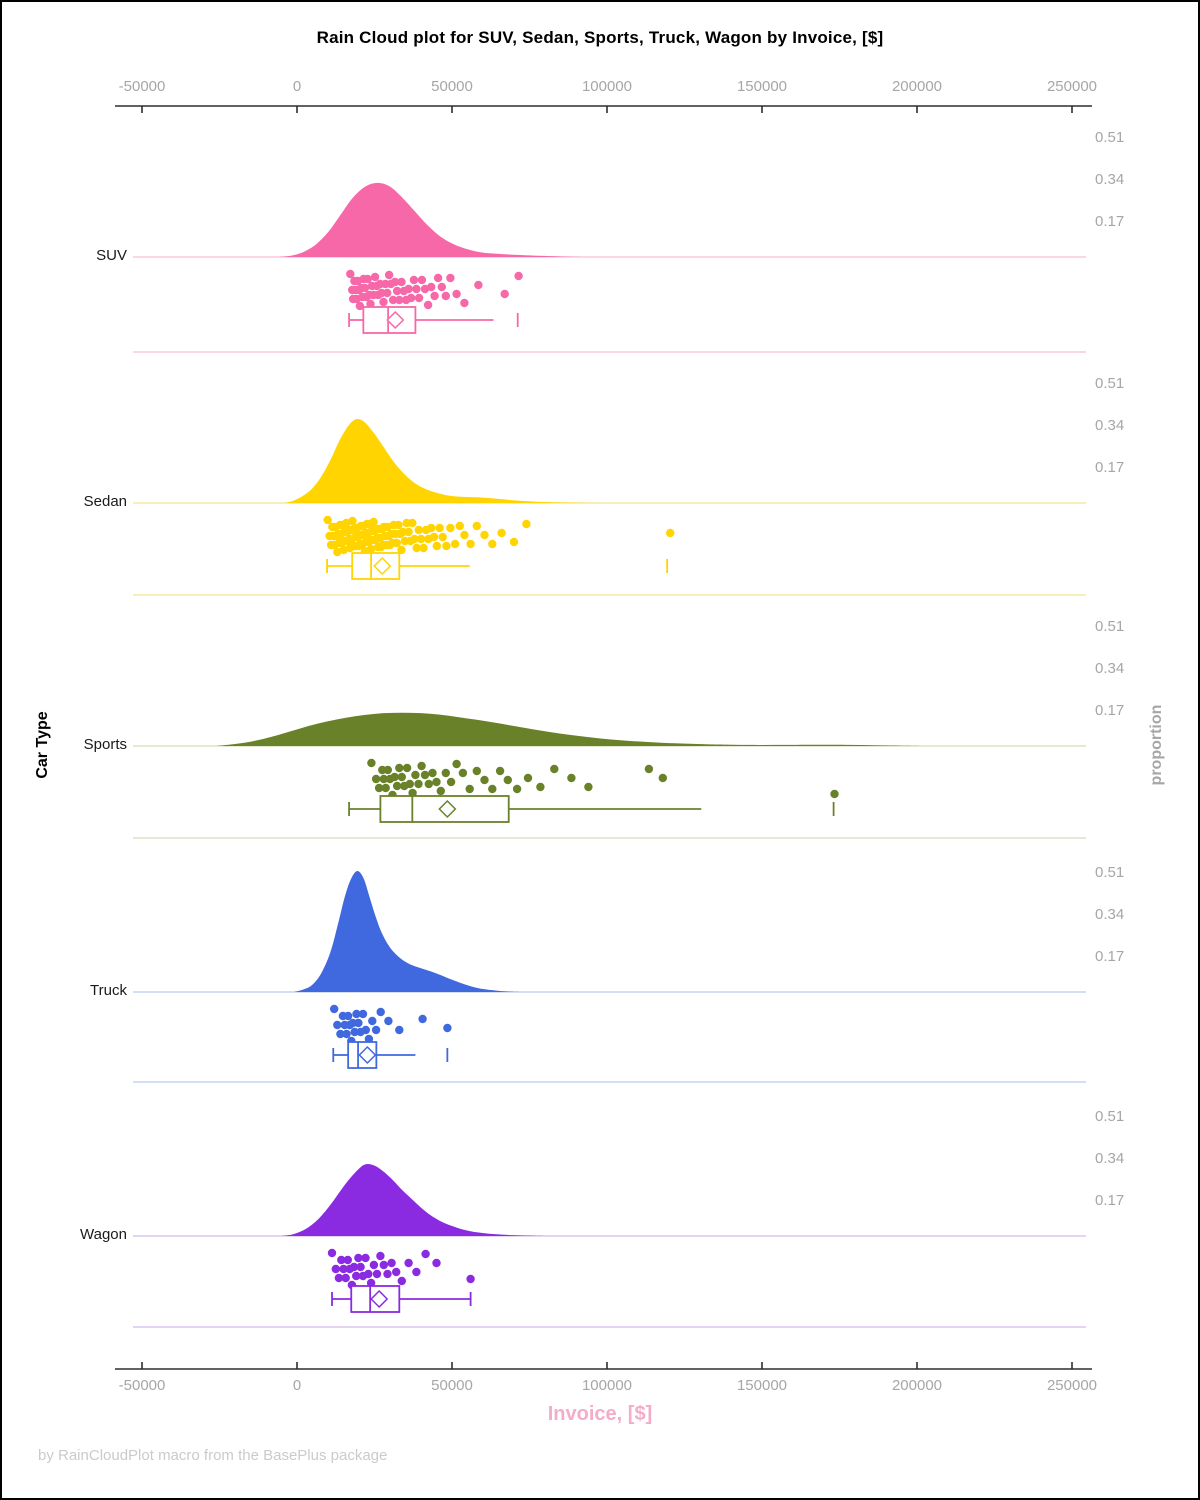 This screenshot has height=1500, width=1200. What do you see at coordinates (452, 1385) in the screenshot?
I see `x-tick-label-bottom: 50000` at bounding box center [452, 1385].